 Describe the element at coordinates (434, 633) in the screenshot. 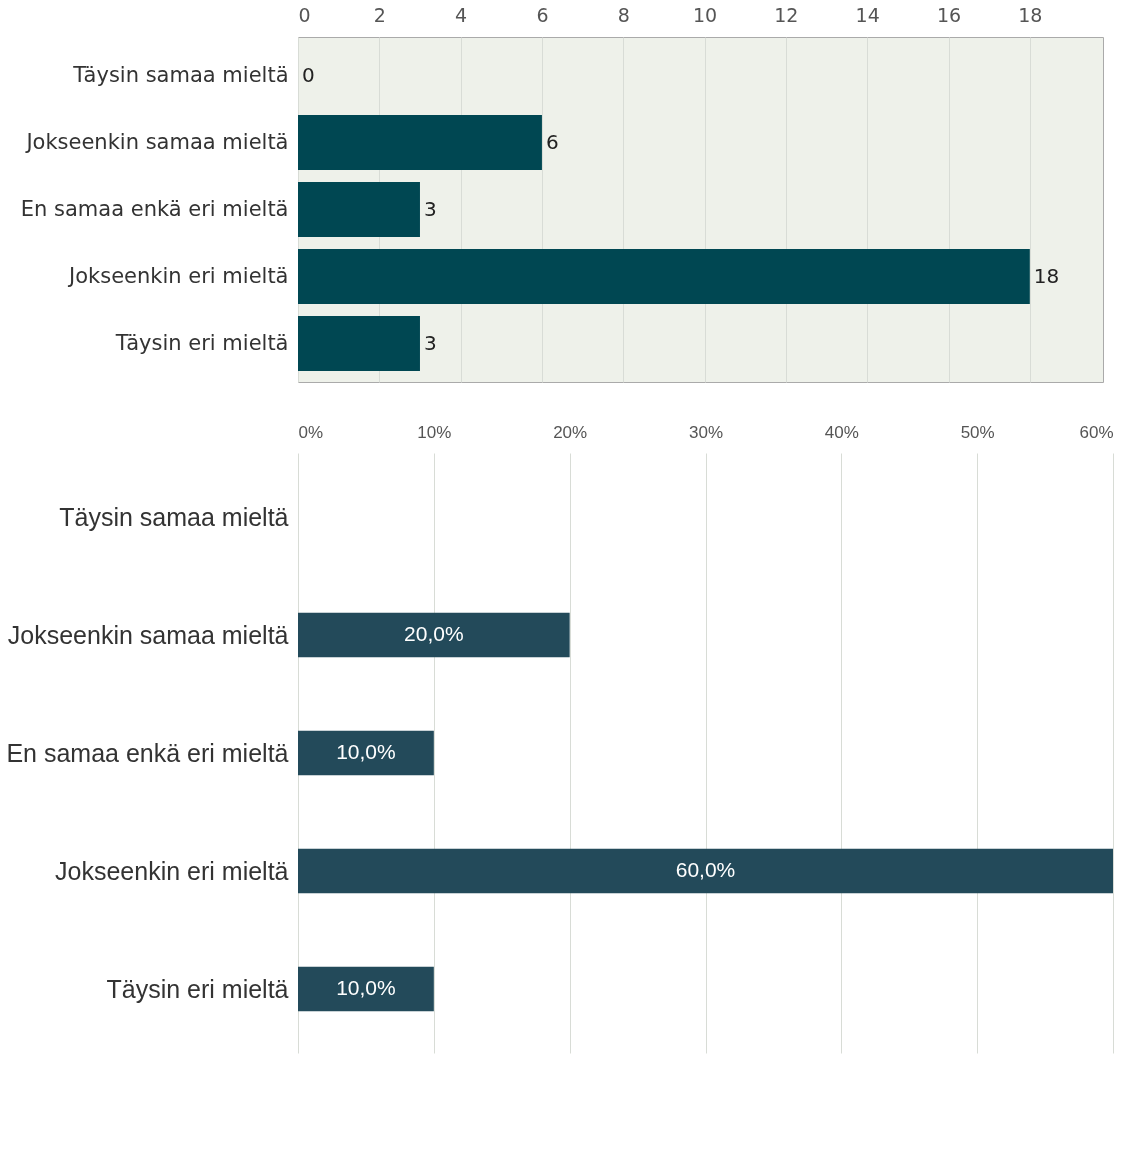

I see `data-label: 20,0%` at that location.